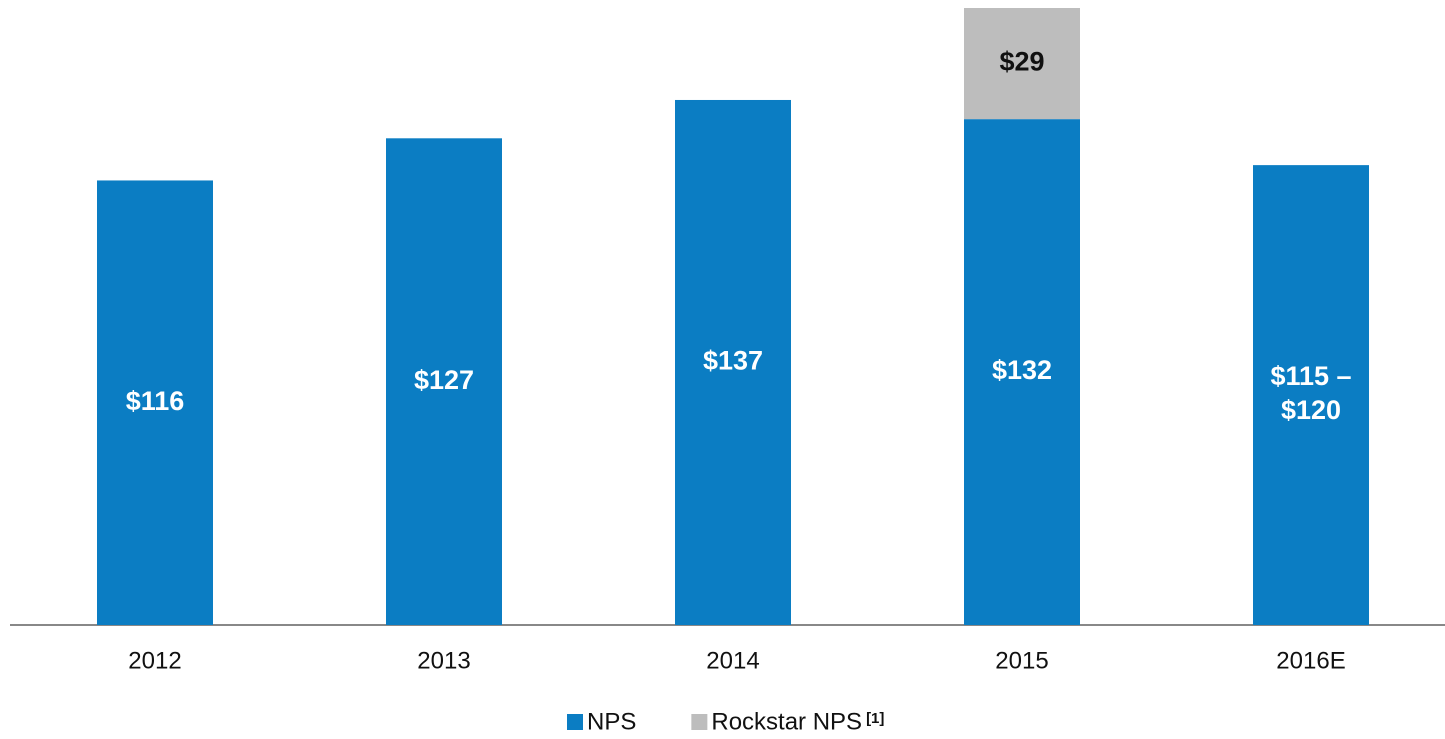 The image size is (1445, 739). Describe the element at coordinates (1310, 393) in the screenshot. I see `data-label: $115 – $120` at that location.